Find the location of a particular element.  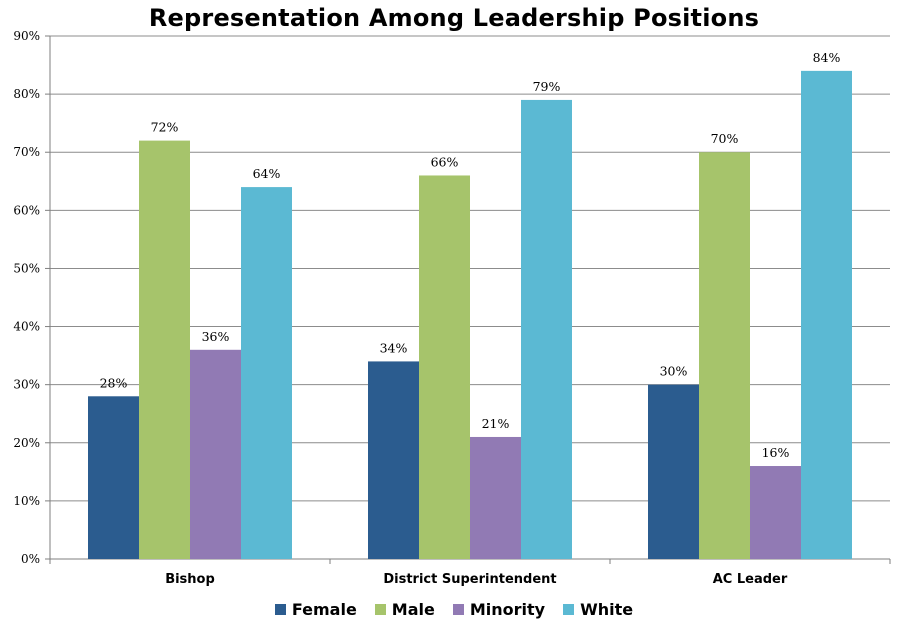

data-label: 30% is located at coordinates (674, 371).